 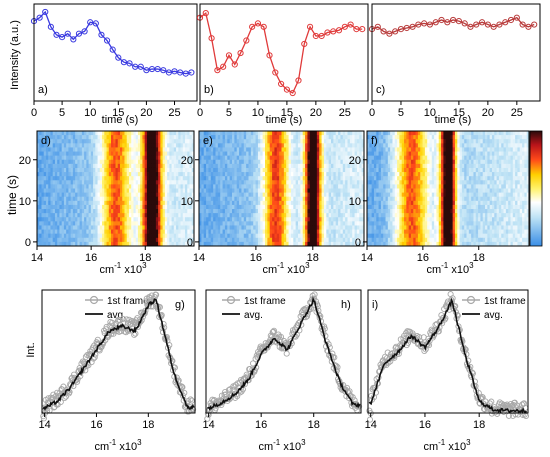 I want to click on x-tick-label: 15, so click(x=459, y=113).